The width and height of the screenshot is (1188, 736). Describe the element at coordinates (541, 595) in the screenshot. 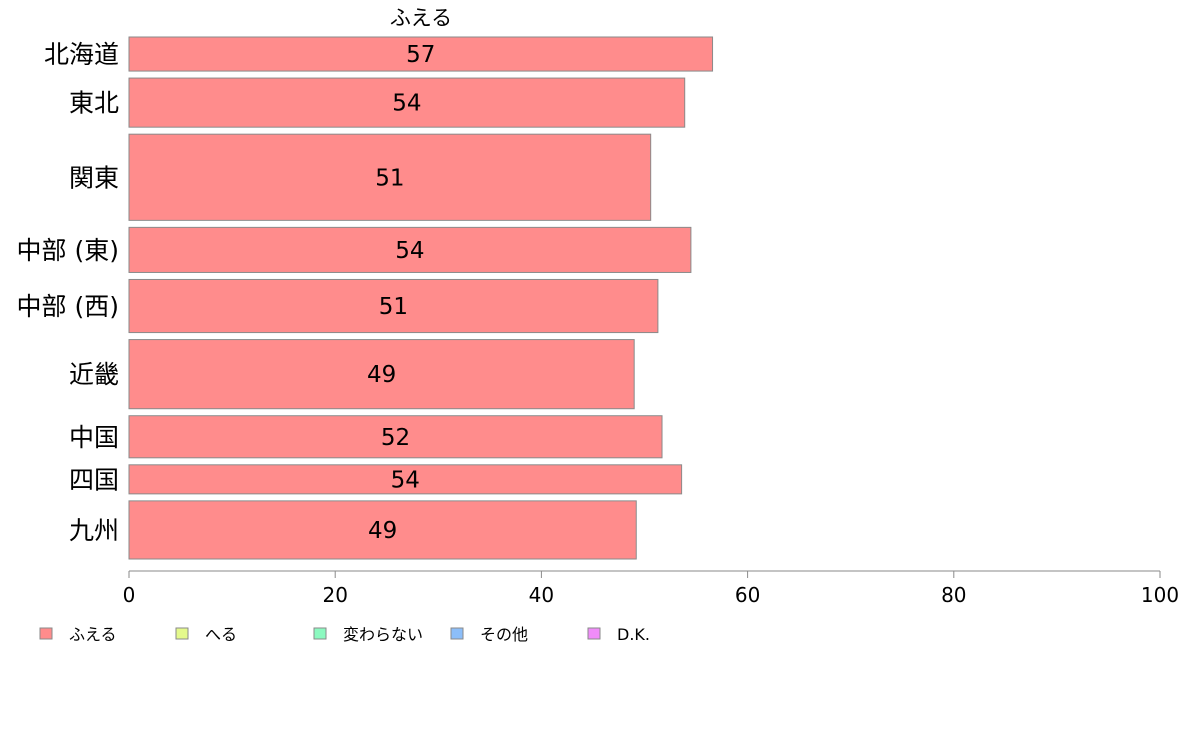

I see `x-tick-label: 40` at that location.